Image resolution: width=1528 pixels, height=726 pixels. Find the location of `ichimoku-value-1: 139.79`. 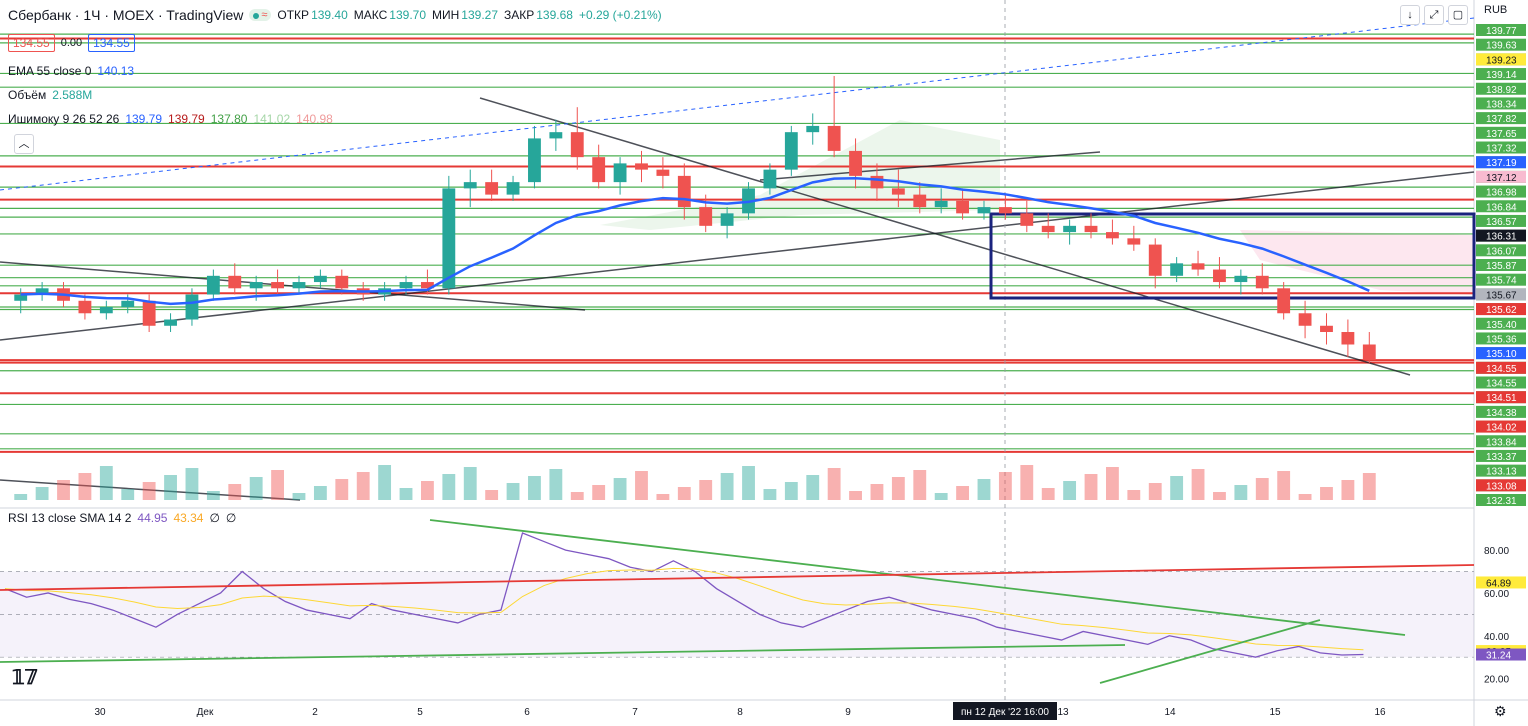

ichimoku-value-1: 139.79 is located at coordinates (144, 119).